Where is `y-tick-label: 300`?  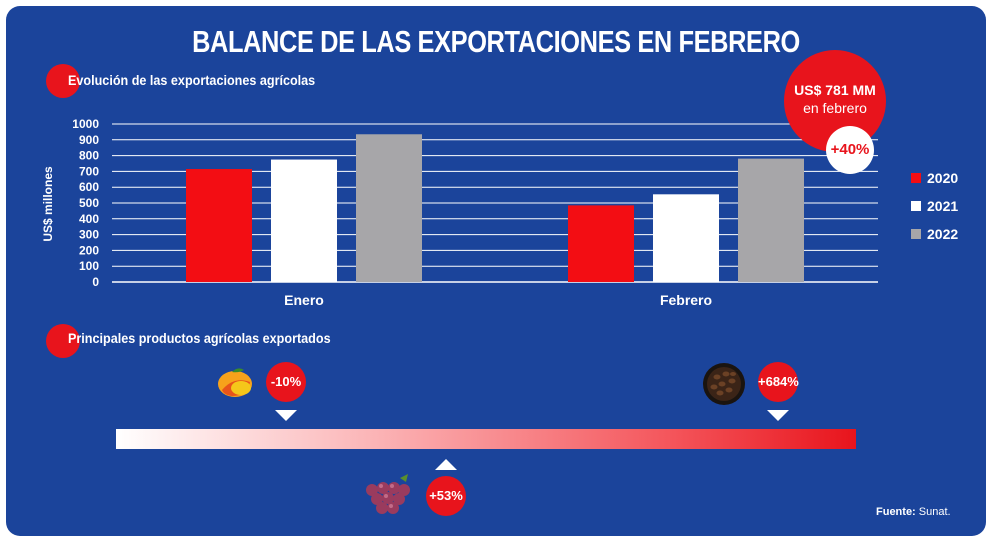
y-tick-label: 300 is located at coordinates (89, 235).